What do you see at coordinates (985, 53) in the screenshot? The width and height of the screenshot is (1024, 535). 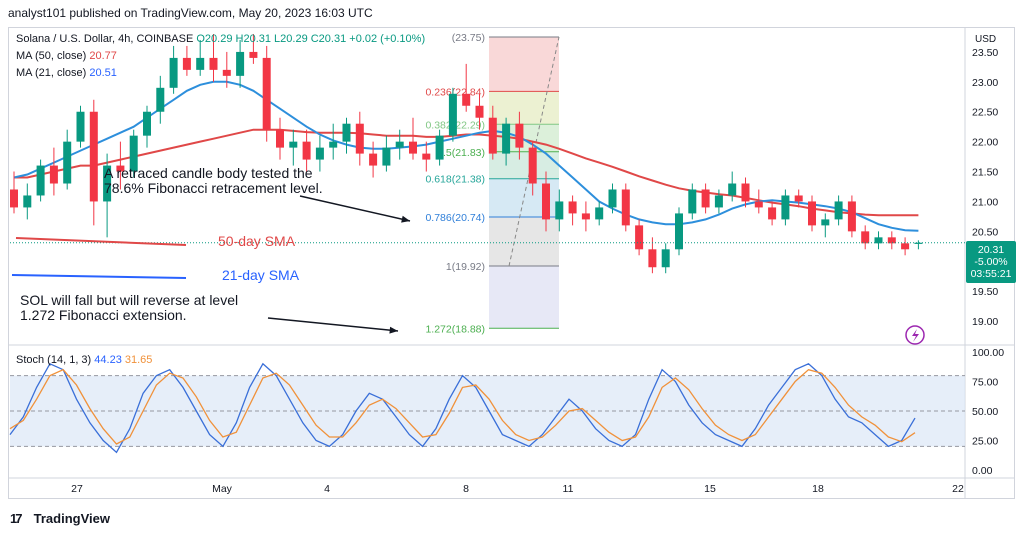 I see `price-axis-tick: 23.50` at bounding box center [985, 53].